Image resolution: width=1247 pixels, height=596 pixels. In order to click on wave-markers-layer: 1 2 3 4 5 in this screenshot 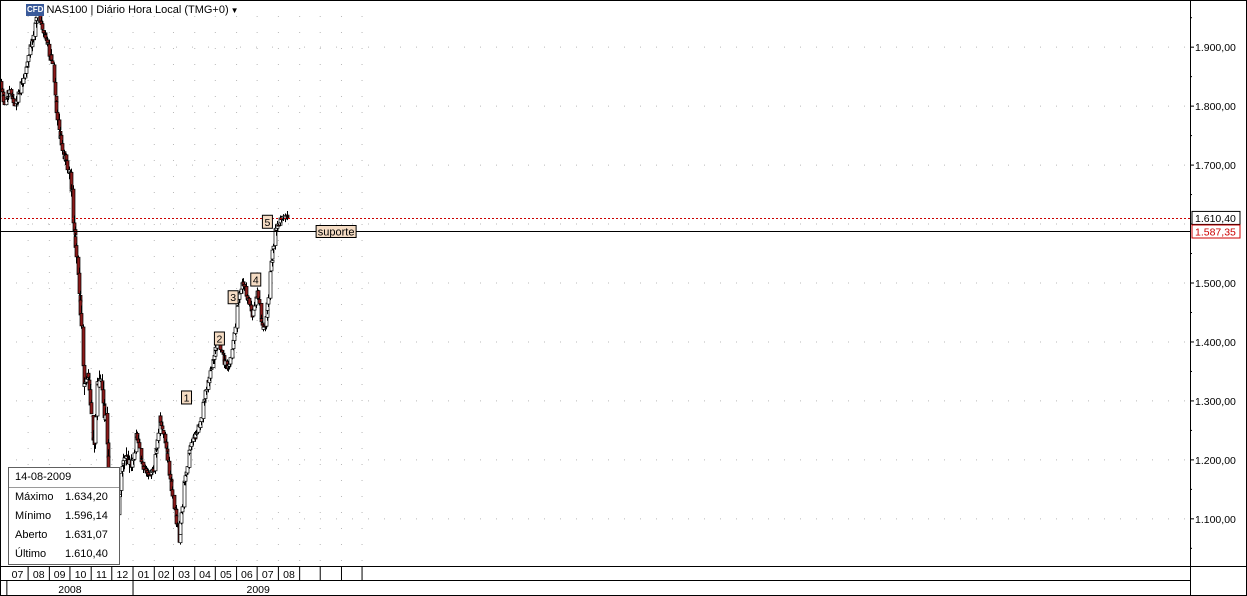, I will do `click(227, 309)`.